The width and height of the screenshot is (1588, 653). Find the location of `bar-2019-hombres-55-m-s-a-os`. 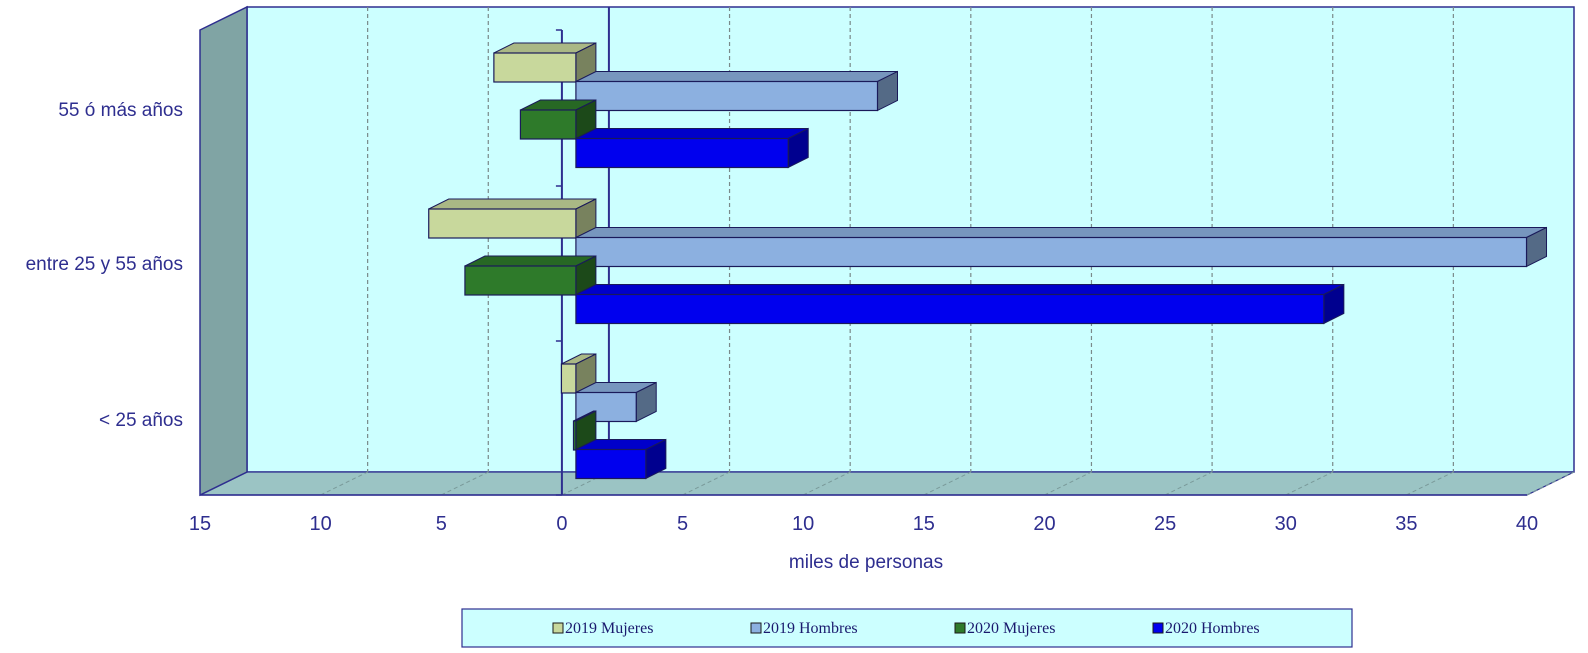

bar-2019-hombres-55-m-s-a-os is located at coordinates (736, 91).